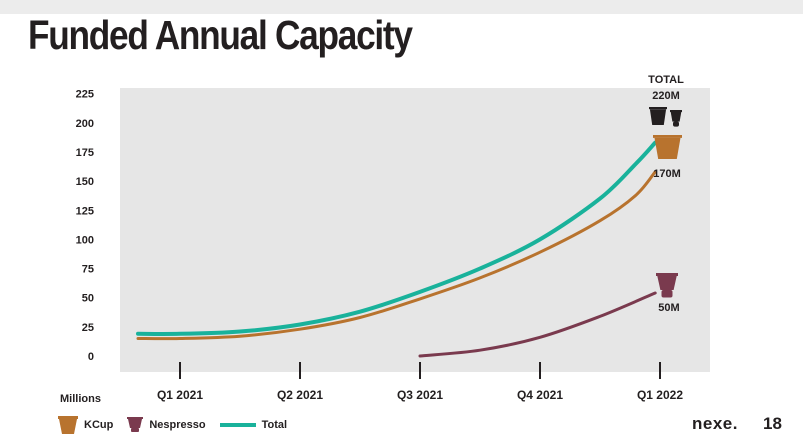 Image resolution: width=803 pixels, height=448 pixels. I want to click on legend-item-kcup: KCup, so click(85, 425).